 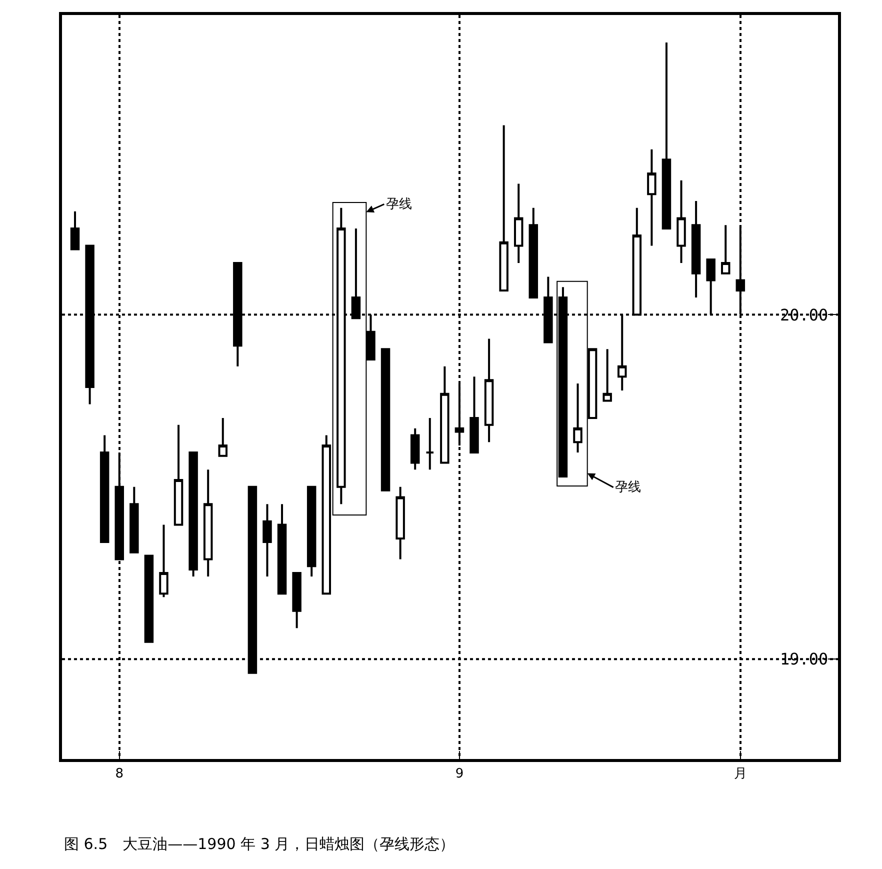 I want to click on x-tick-label: 8, so click(x=119, y=774).